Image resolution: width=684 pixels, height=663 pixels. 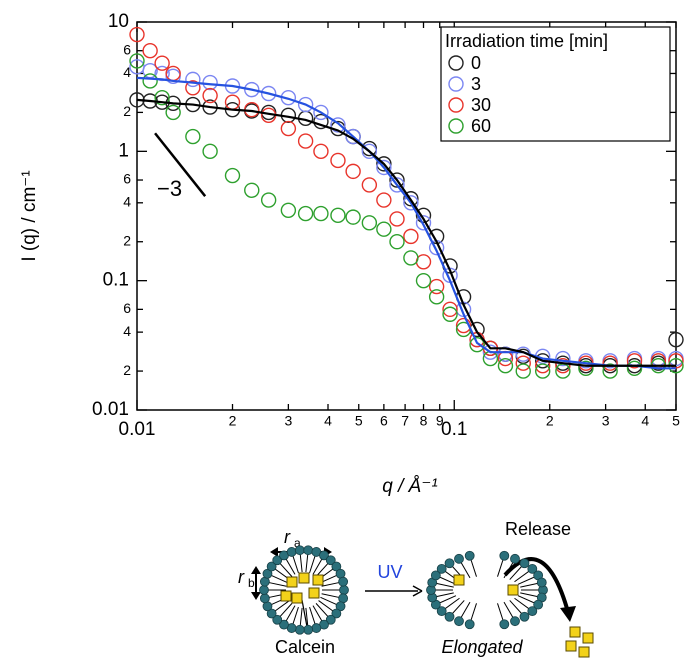 I want to click on legend-label: 30, so click(x=481, y=105).